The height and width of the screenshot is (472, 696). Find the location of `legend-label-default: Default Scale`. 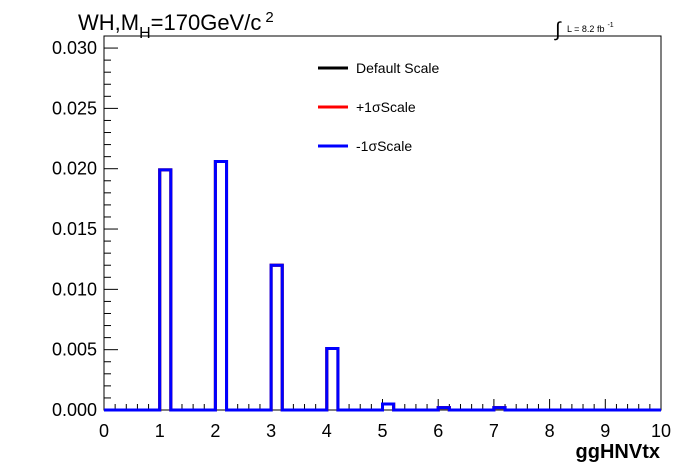

legend-label-default: Default Scale is located at coordinates (397, 68).